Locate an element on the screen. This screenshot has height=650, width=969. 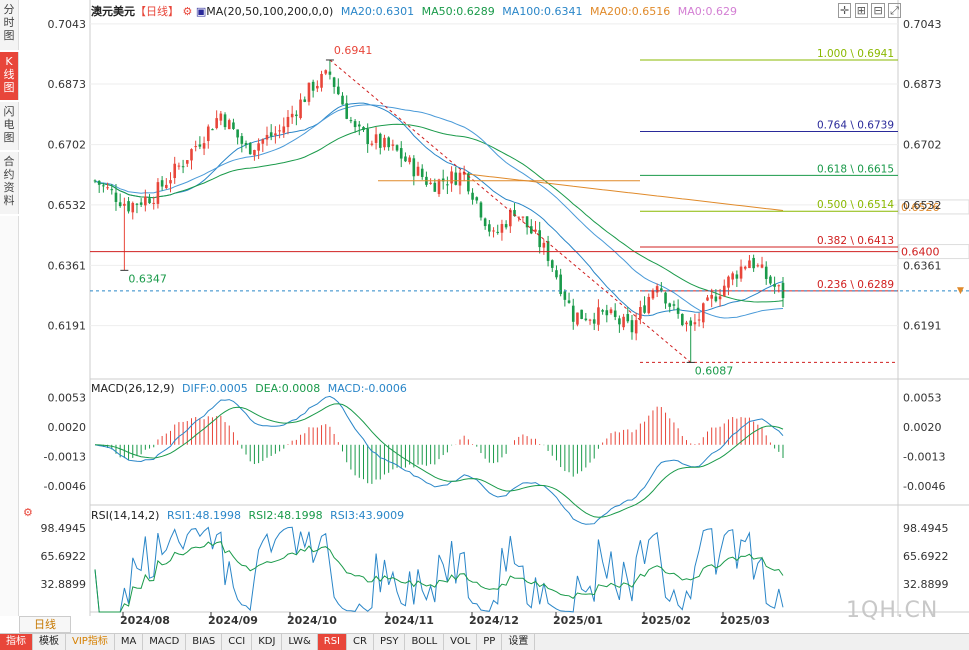
zoom-out-icon: ⊟ is located at coordinates (878, 10).